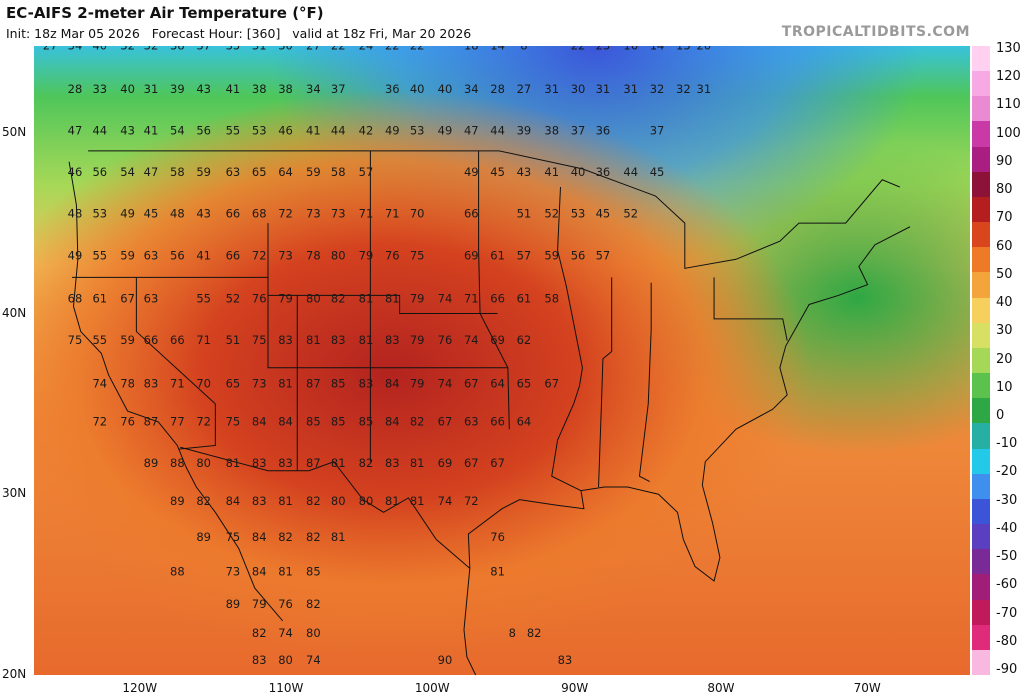  I want to click on station-temp-label: 59, so click(127, 340).